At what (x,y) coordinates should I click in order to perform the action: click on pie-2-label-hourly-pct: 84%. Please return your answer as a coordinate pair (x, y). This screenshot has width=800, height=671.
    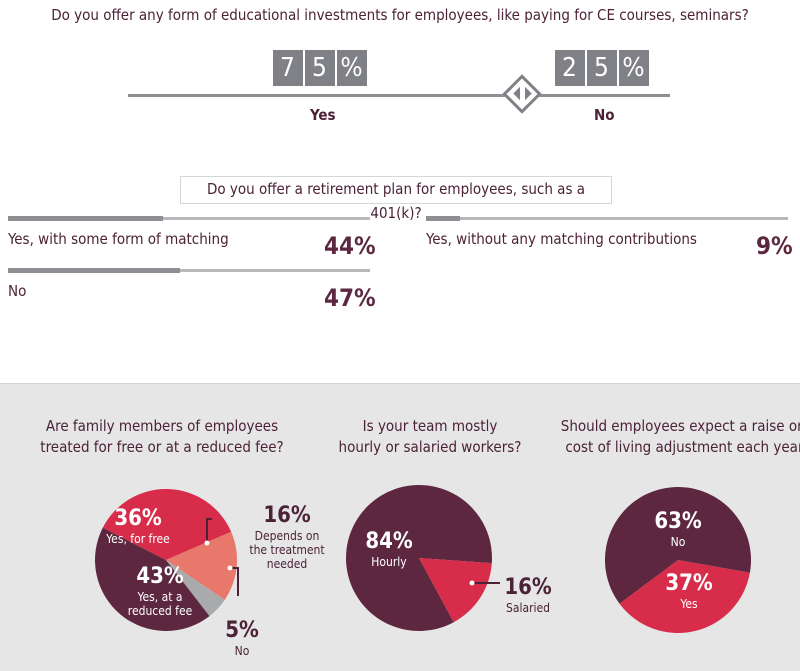
    Looking at the image, I should click on (389, 541).